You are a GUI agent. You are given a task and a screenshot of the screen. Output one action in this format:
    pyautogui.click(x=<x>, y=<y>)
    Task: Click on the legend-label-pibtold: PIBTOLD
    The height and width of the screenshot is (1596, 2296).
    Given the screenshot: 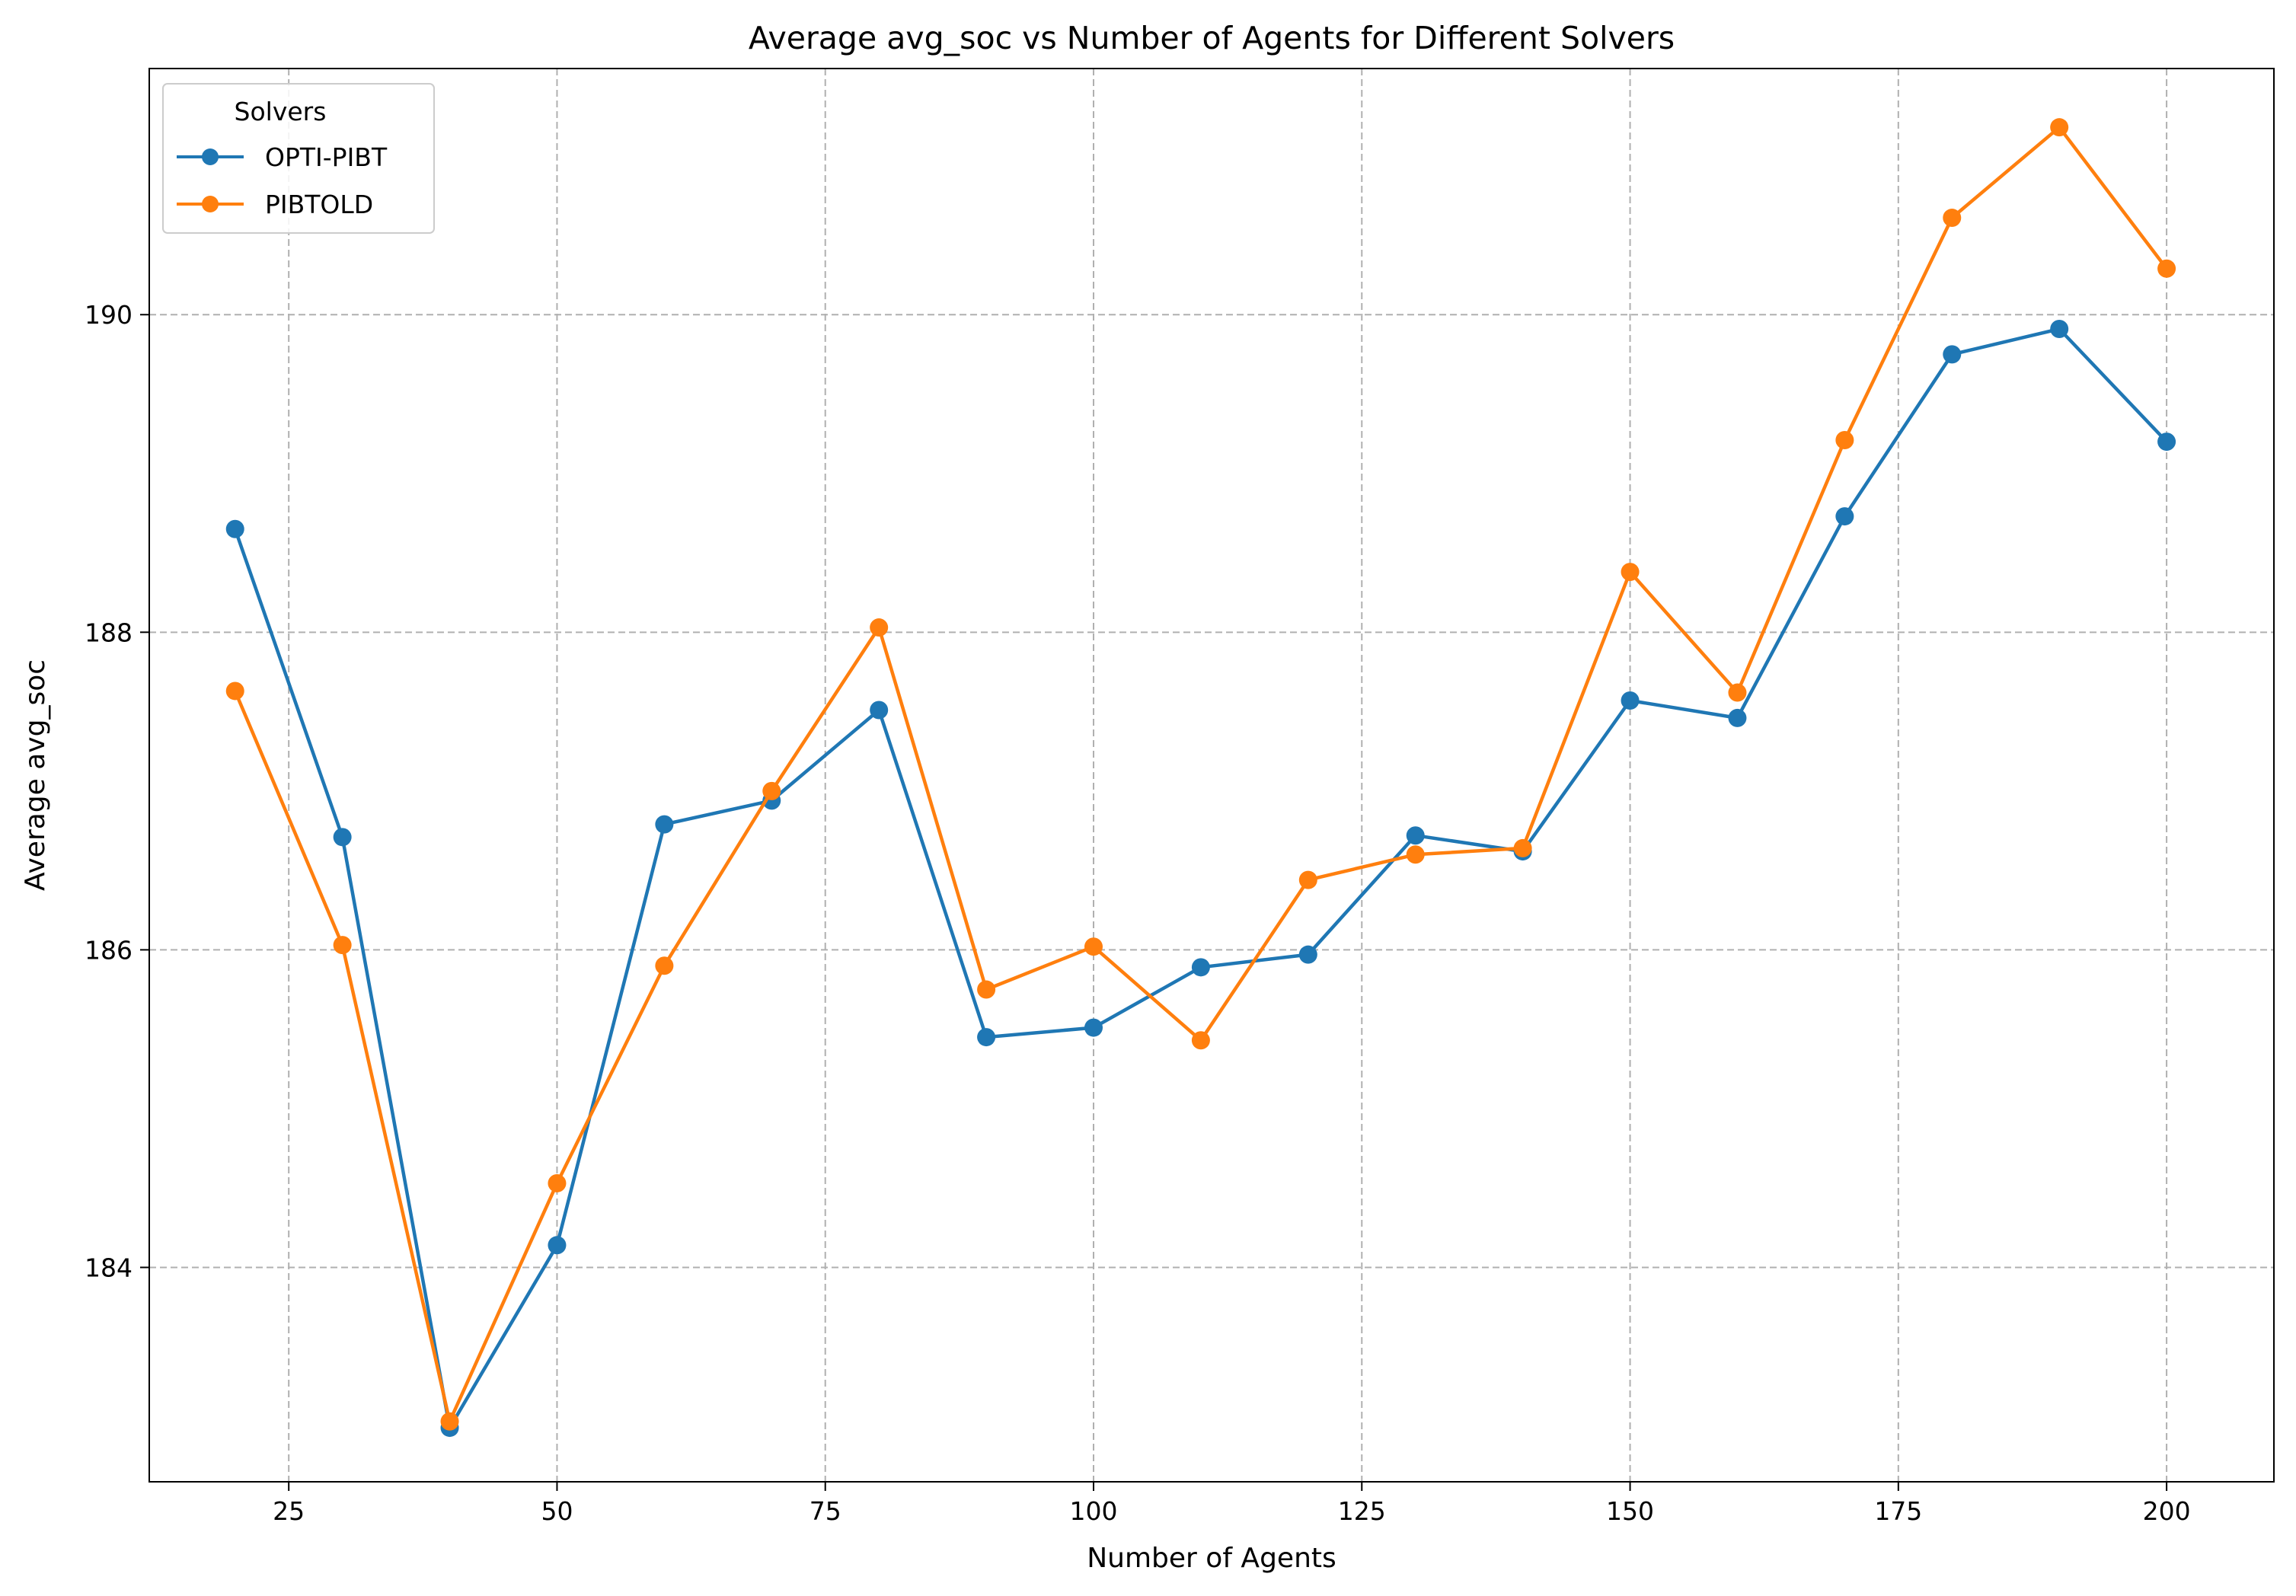 What is the action you would take?
    pyautogui.click(x=319, y=204)
    